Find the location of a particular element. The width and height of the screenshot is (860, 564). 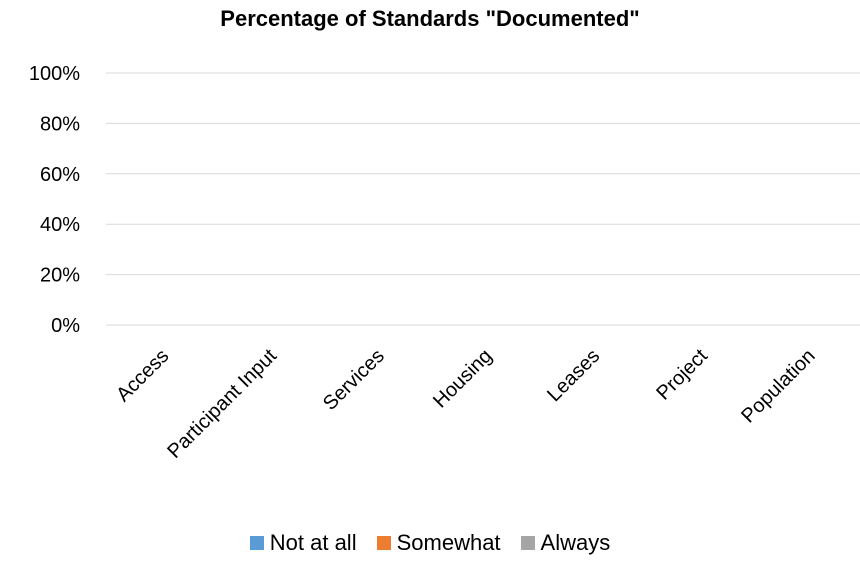

y-tick-label: 40% is located at coordinates (60, 225).